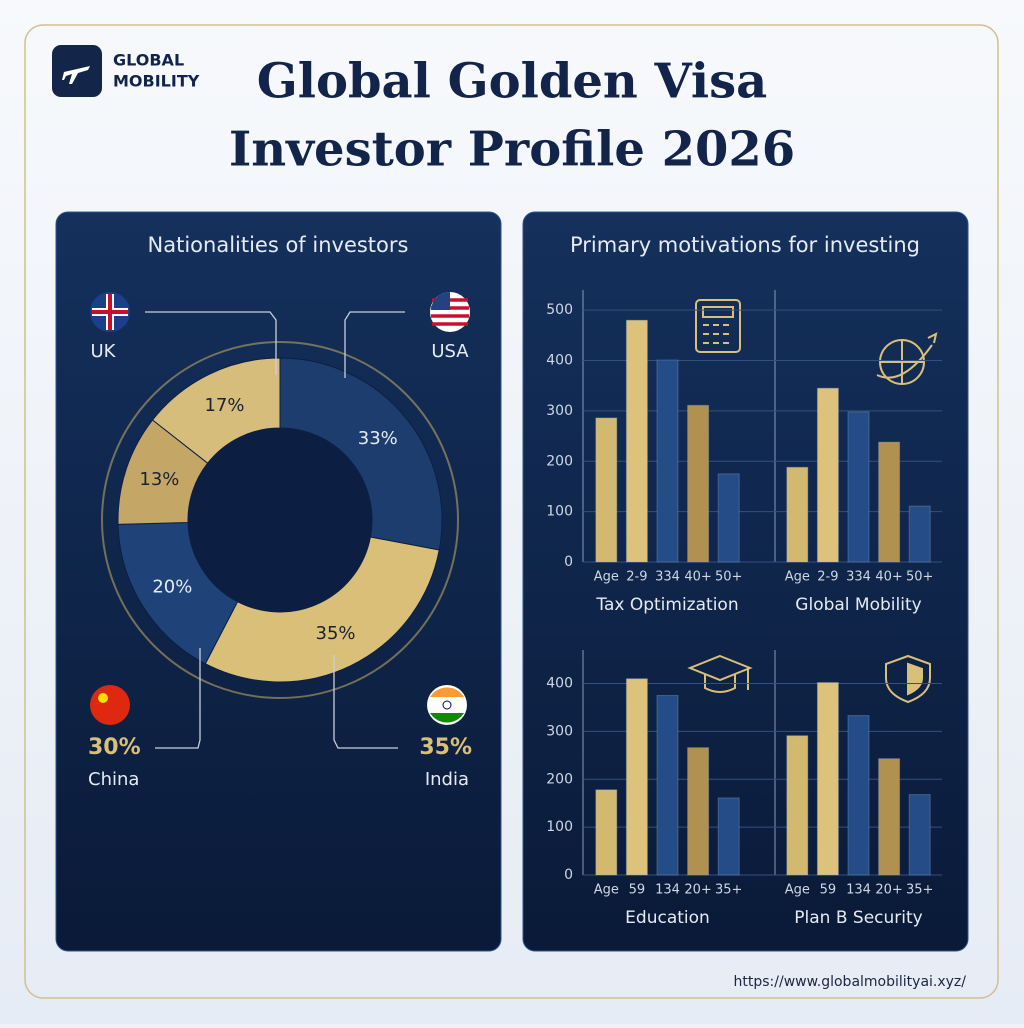 The height and width of the screenshot is (1028, 1024). What do you see at coordinates (159, 479) in the screenshot?
I see `segment-label: 13%` at bounding box center [159, 479].